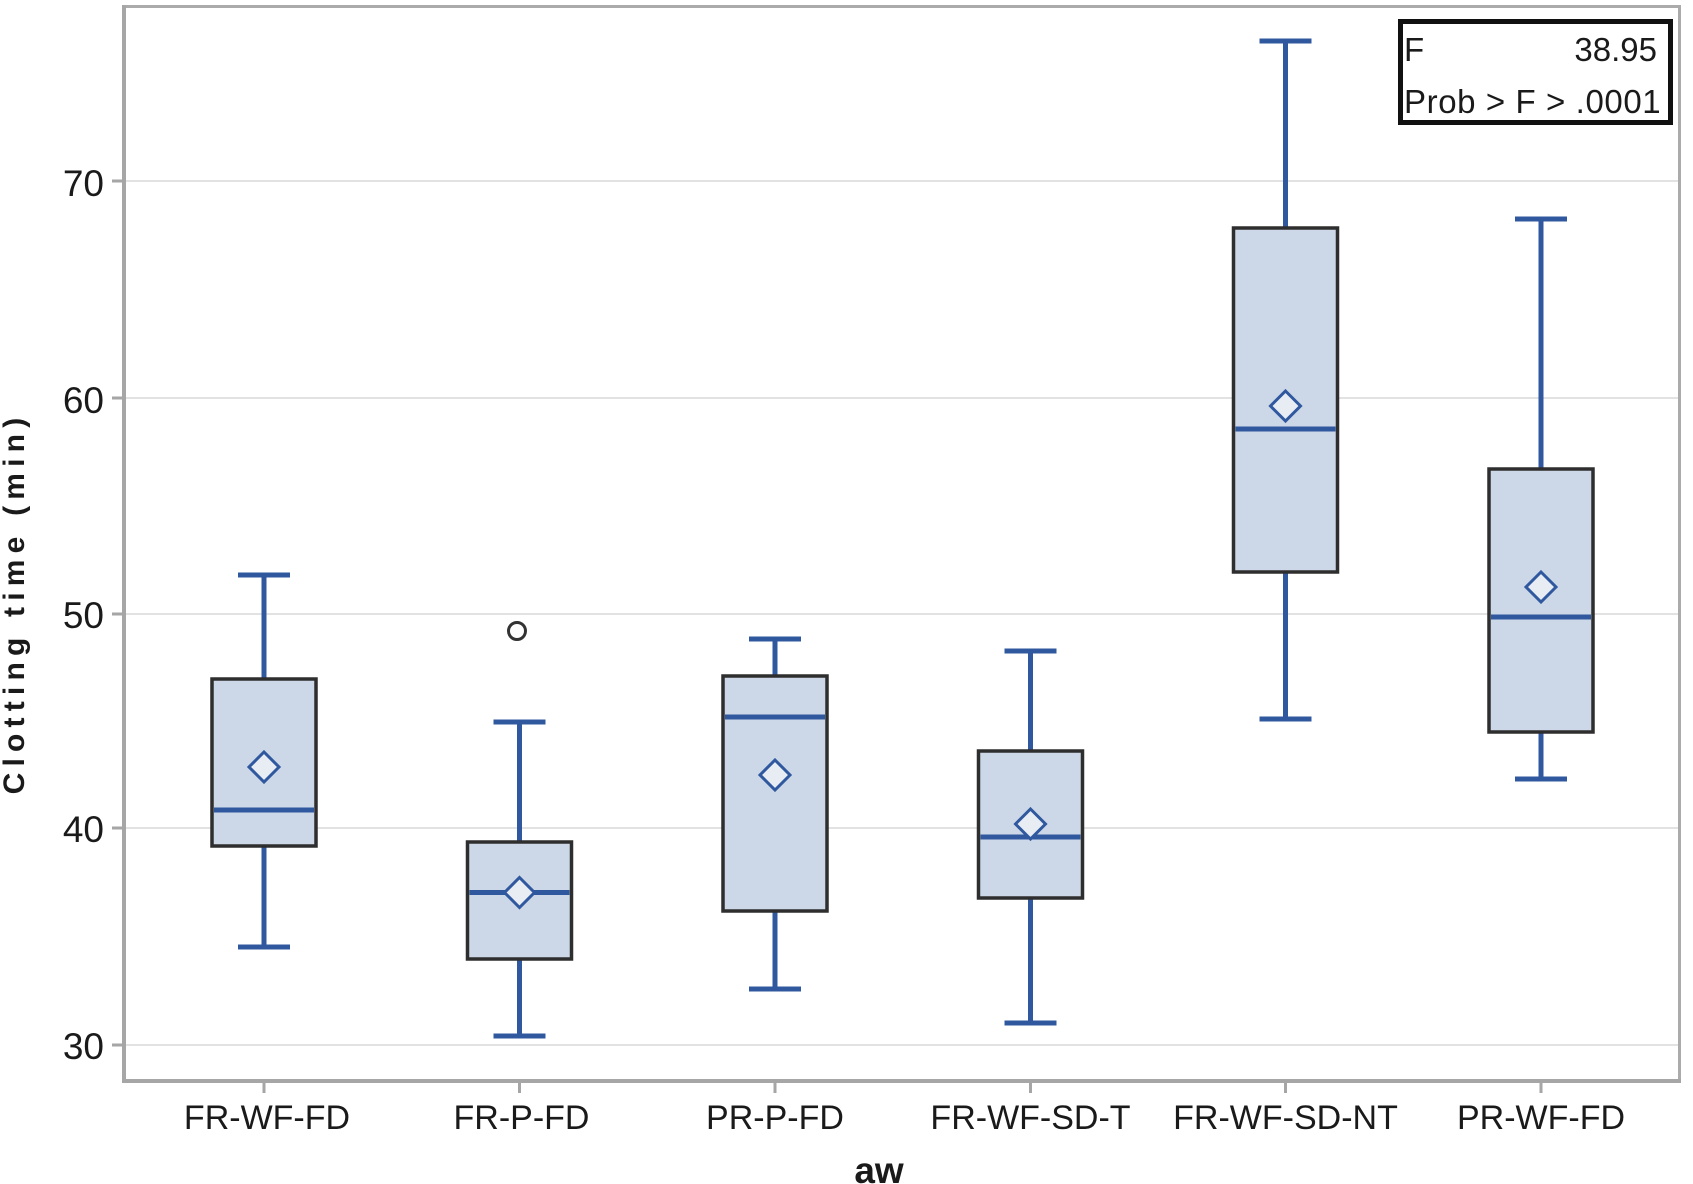  I want to click on svg-text: PR-WF-FD, so click(1541, 1118).